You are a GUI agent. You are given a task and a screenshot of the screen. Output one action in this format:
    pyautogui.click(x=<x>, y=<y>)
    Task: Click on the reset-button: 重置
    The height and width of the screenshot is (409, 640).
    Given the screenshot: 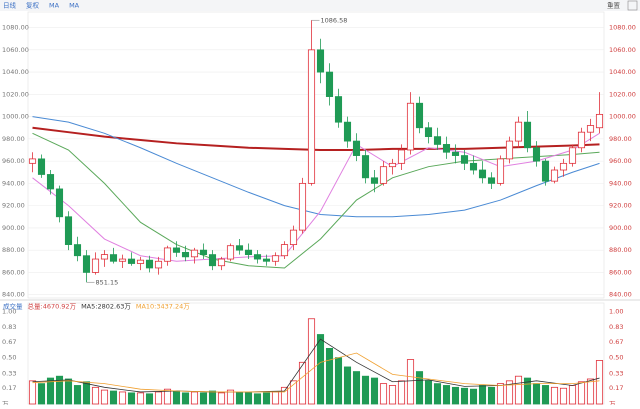 What is the action you would take?
    pyautogui.click(x=614, y=6)
    